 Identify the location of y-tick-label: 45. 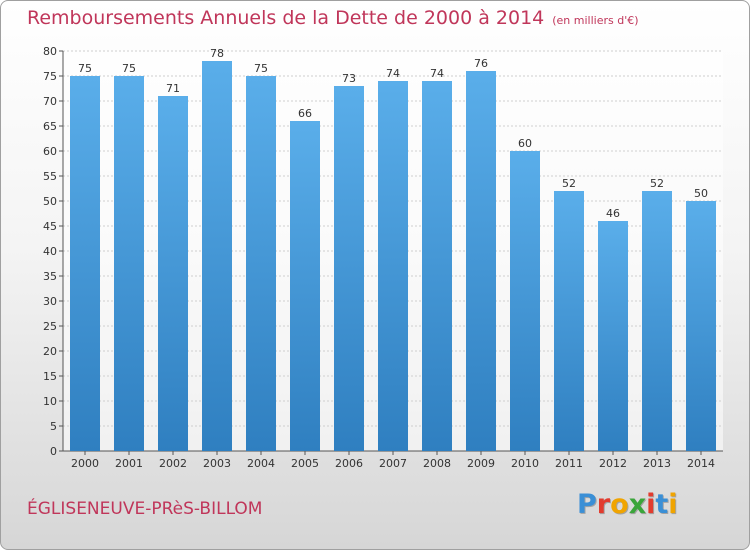
(50, 226).